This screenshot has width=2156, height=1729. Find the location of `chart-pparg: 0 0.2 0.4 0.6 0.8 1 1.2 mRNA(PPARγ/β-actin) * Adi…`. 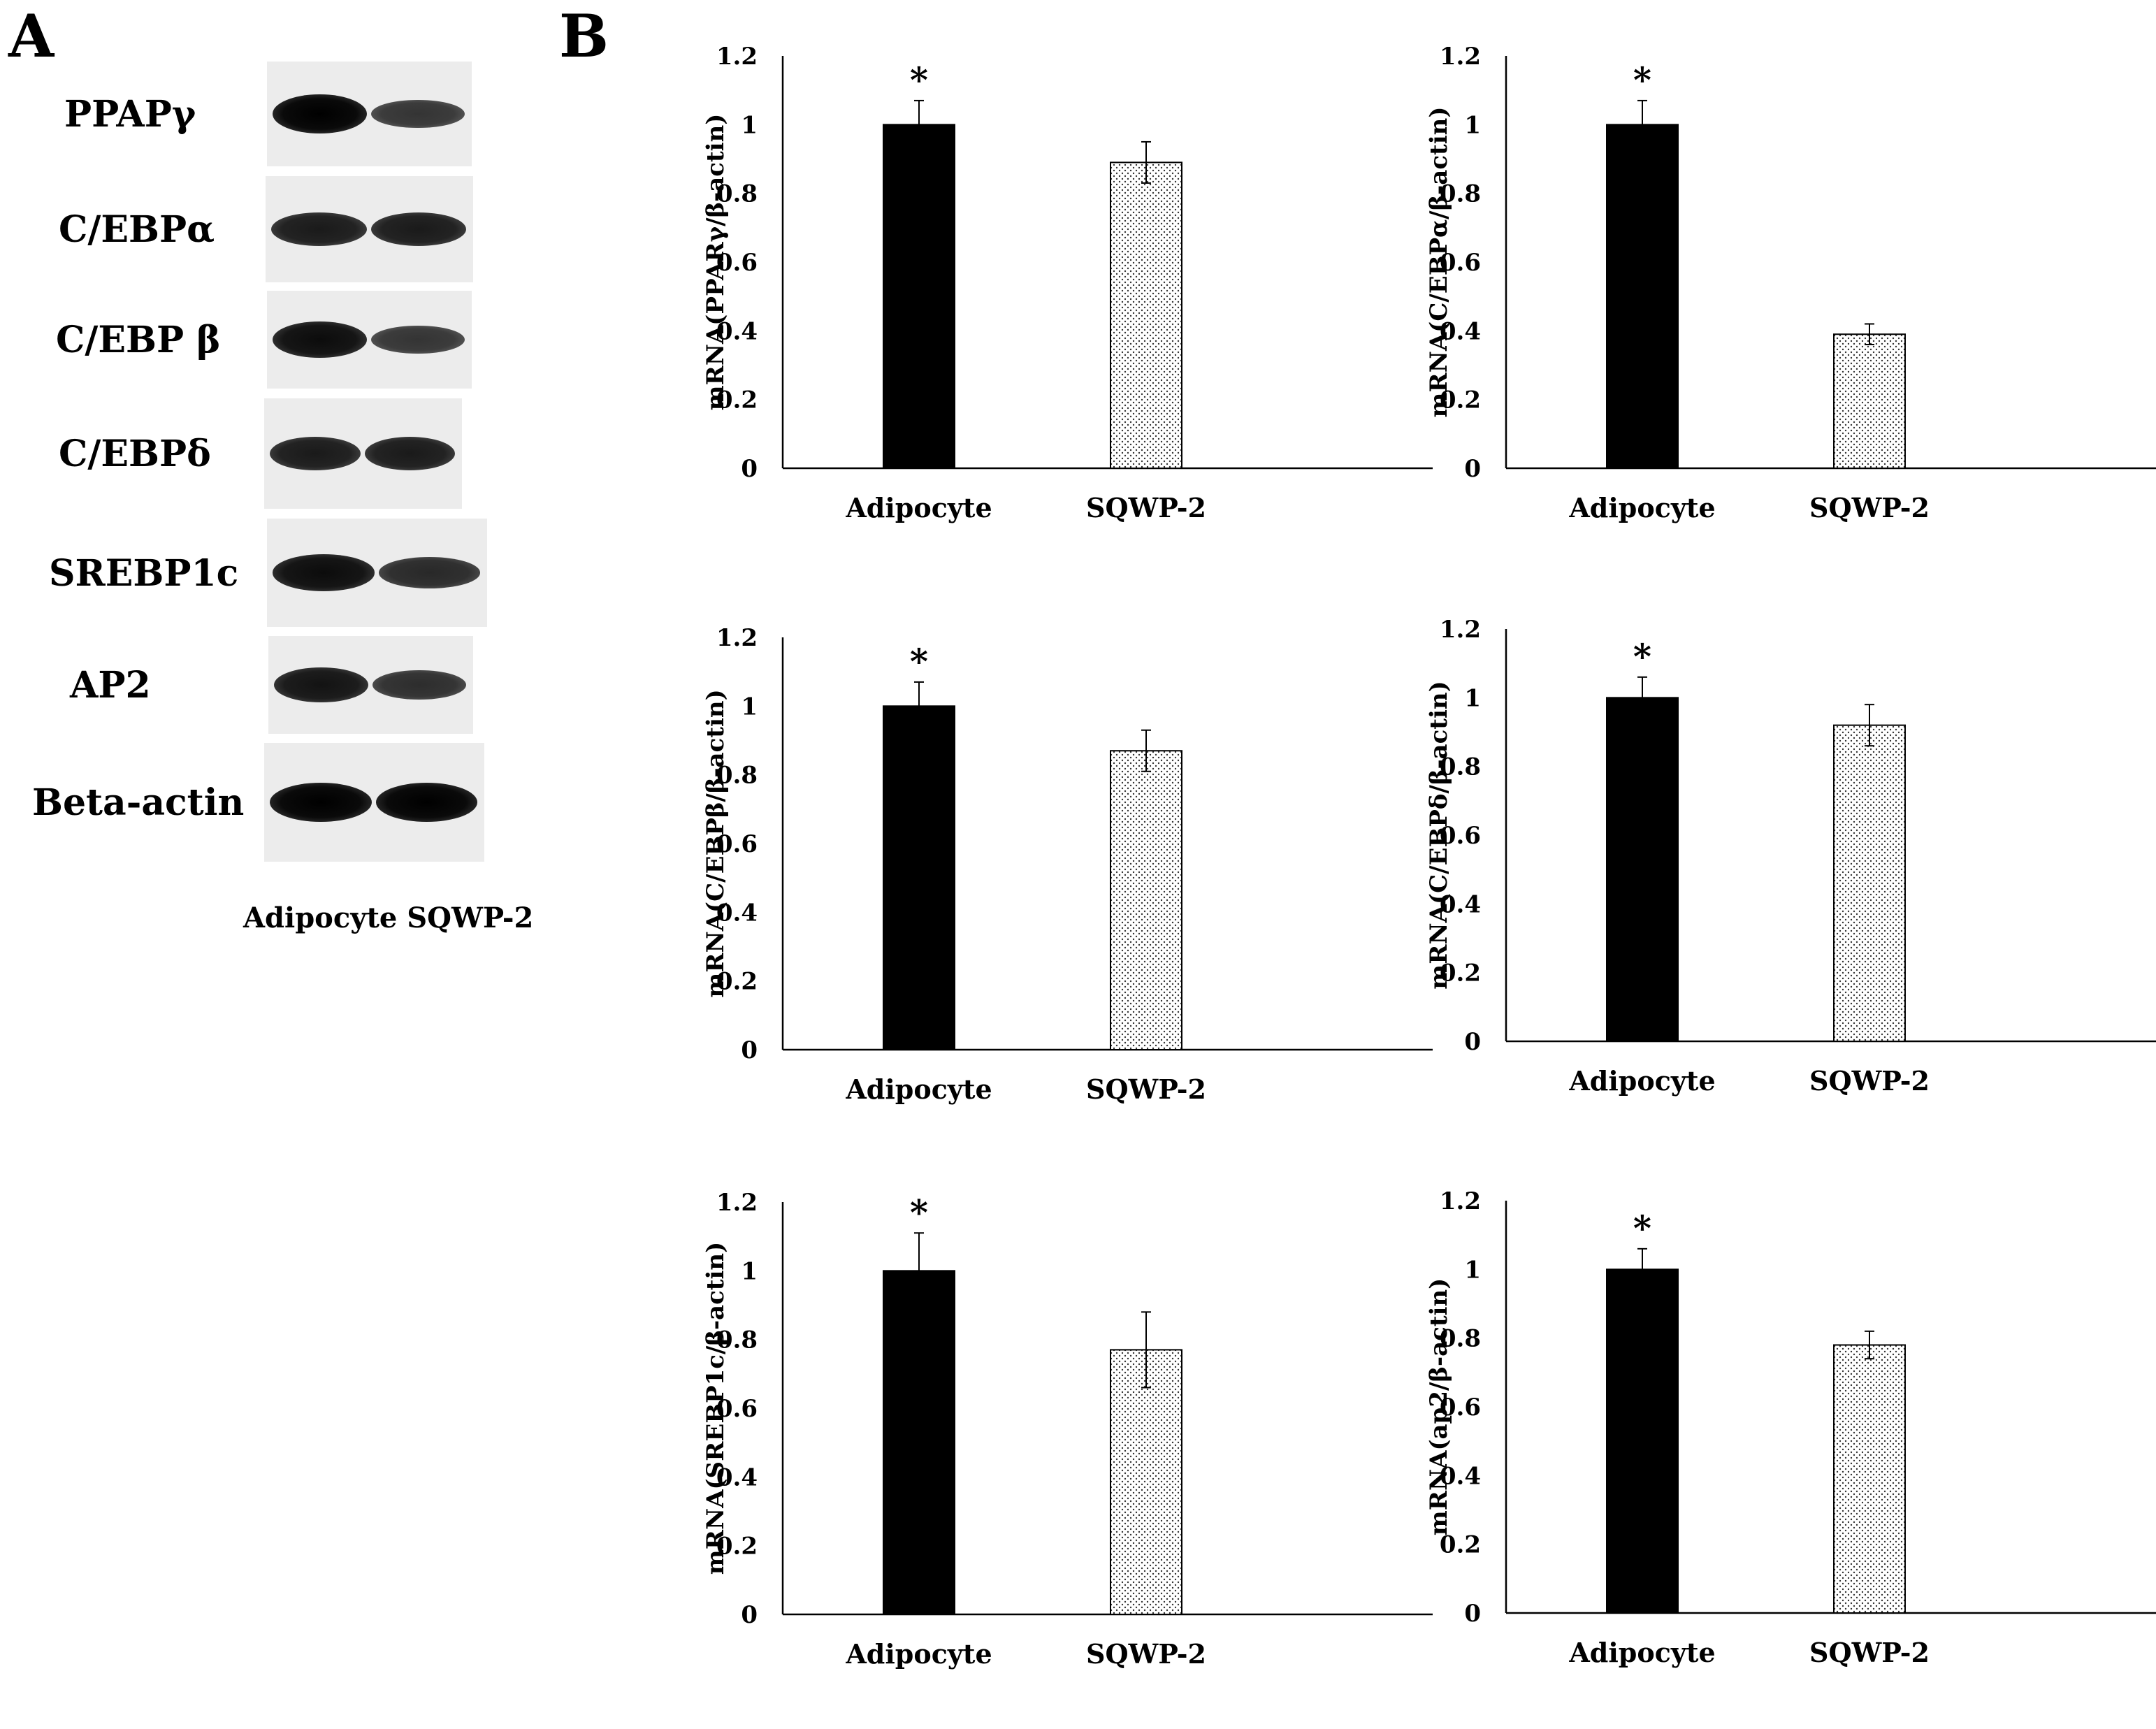

chart-pparg: 0 0.2 0.4 0.6 0.8 1 1.2 mRNA(PPARγ/β-actin) * Adi… is located at coordinates (1031, 300).